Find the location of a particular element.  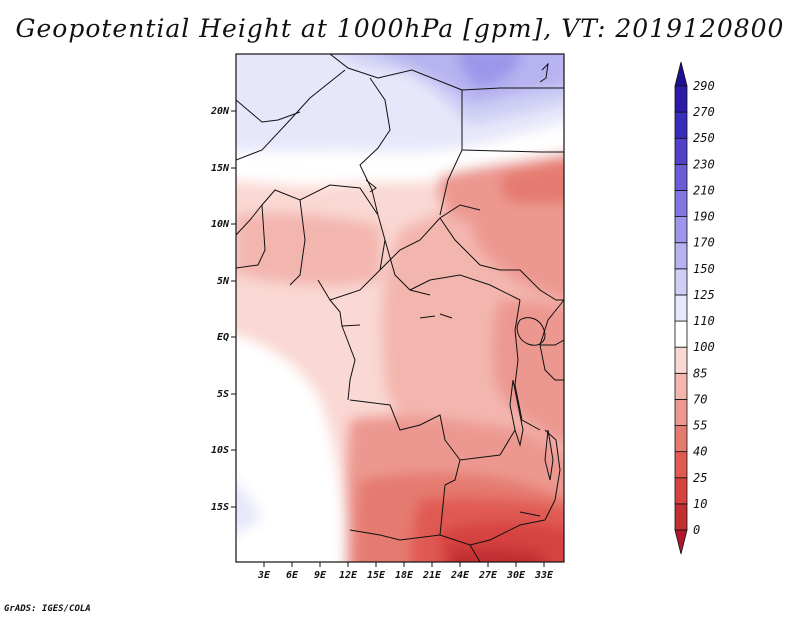

colorbar-label: 40 is located at coordinates (700, 452).